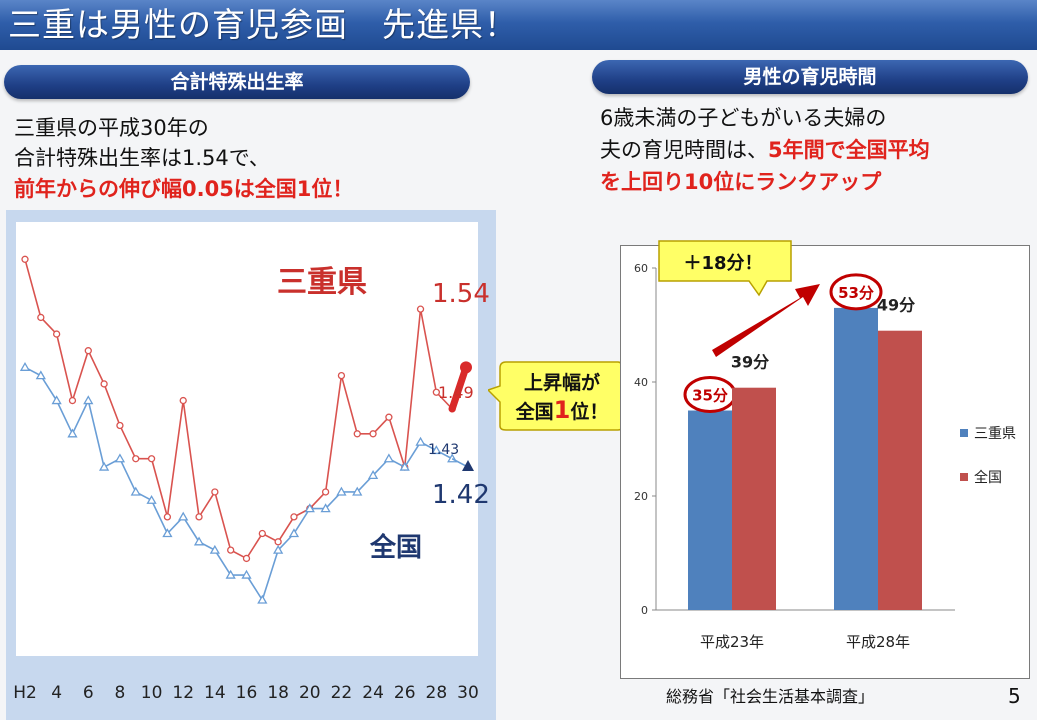 The height and width of the screenshot is (720, 1037). What do you see at coordinates (766, 320) in the screenshot?
I see `increase-arrow` at bounding box center [766, 320].